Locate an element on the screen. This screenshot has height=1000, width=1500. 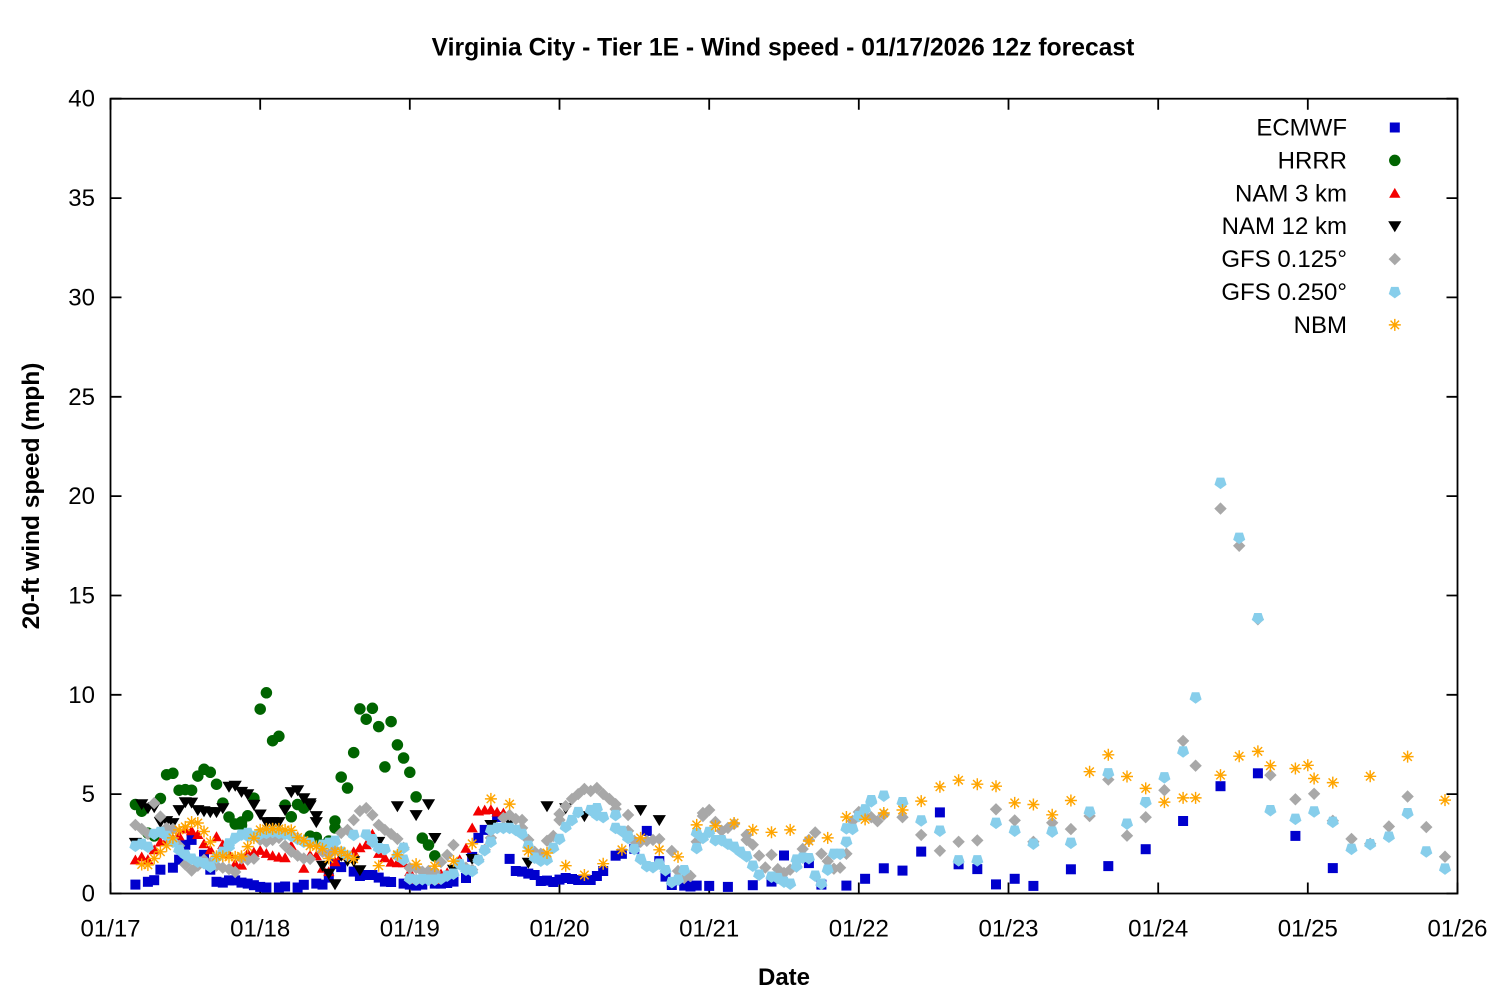
svg-text: 15 is located at coordinates (81, 596).